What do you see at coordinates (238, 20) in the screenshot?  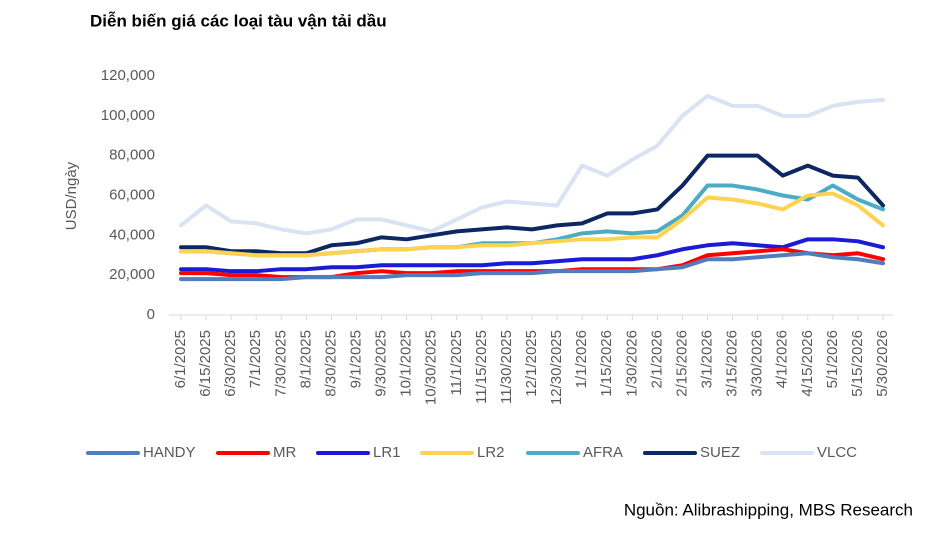 I see `chart-title: Diễn biến giá các loại tàu vận tải dầu` at bounding box center [238, 20].